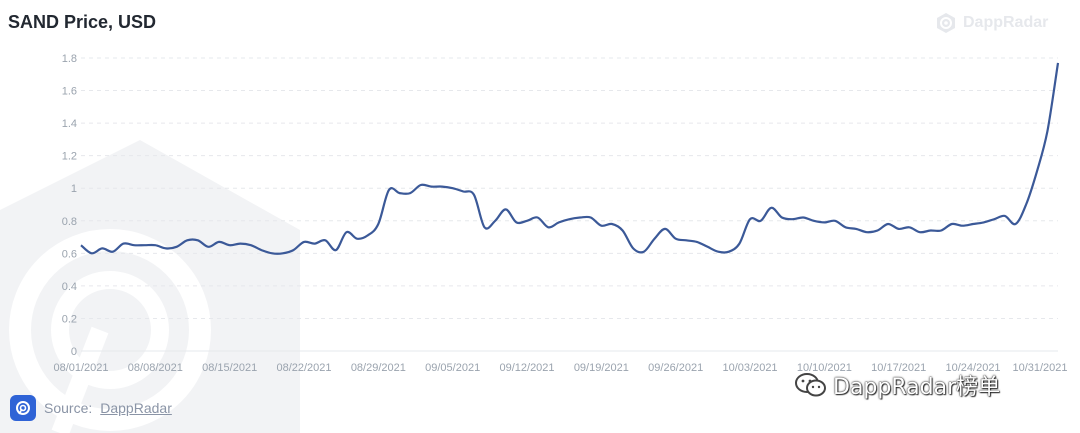 This screenshot has height=433, width=1080. What do you see at coordinates (601, 368) in the screenshot?
I see `x-tick-label: 09/19/2021` at bounding box center [601, 368].